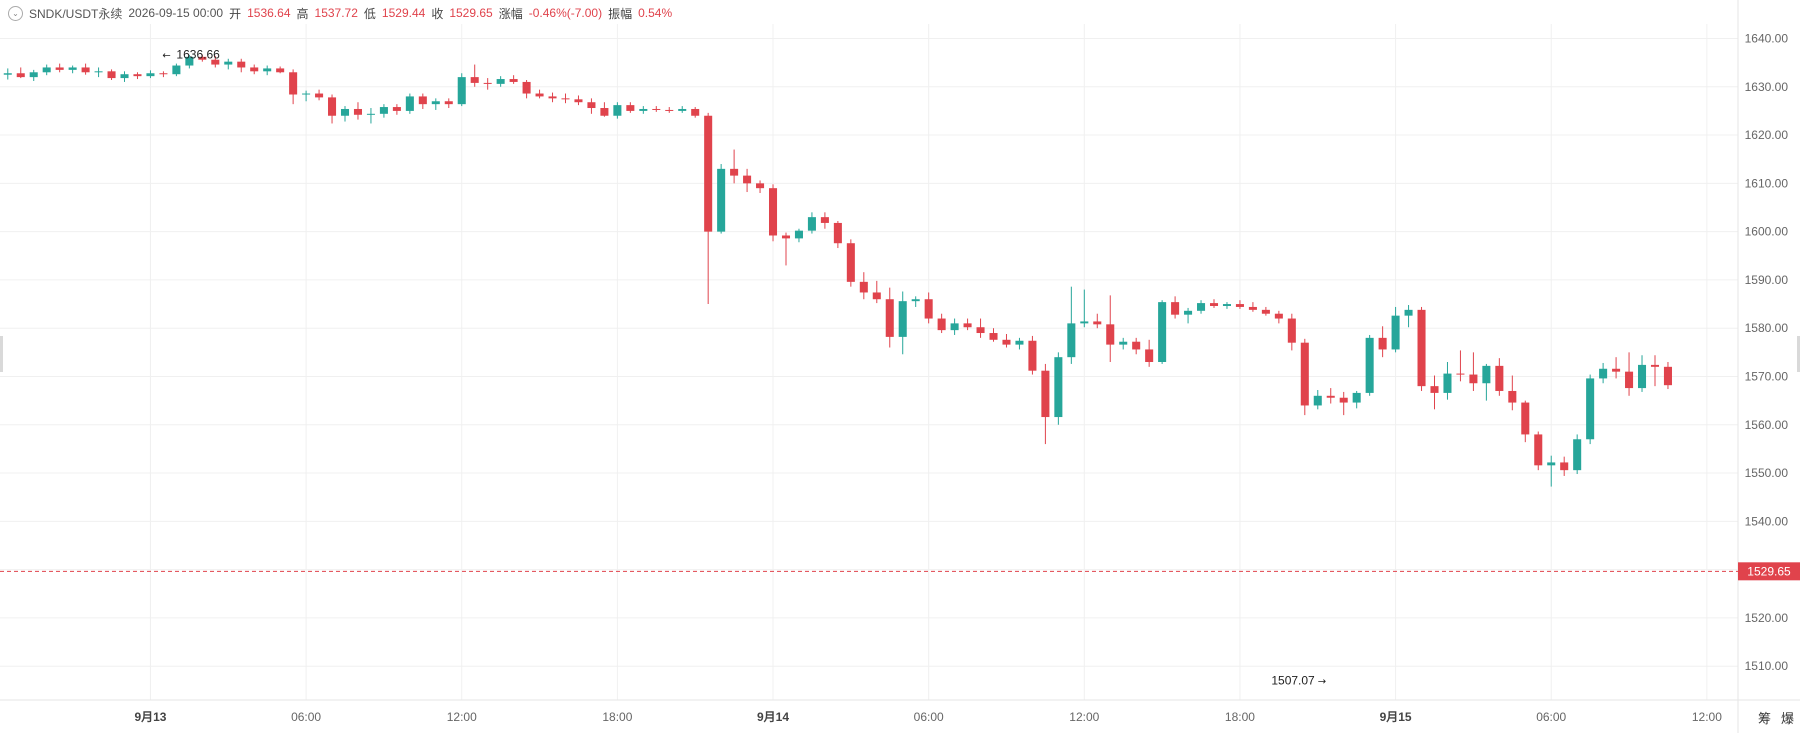  What do you see at coordinates (1787, 718) in the screenshot?
I see `liquidation-button: 爆` at bounding box center [1787, 718].